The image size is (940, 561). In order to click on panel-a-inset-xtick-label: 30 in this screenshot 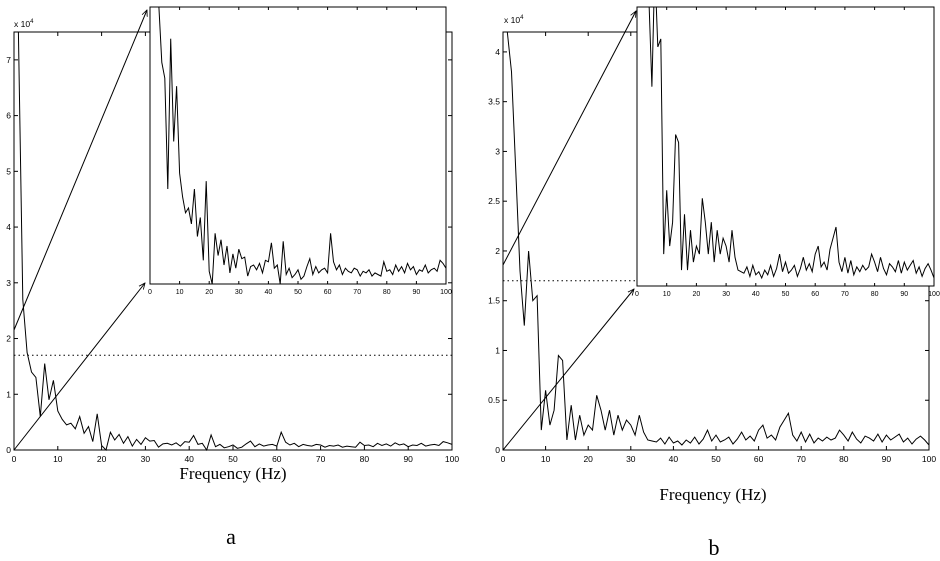, I will do `click(239, 292)`.